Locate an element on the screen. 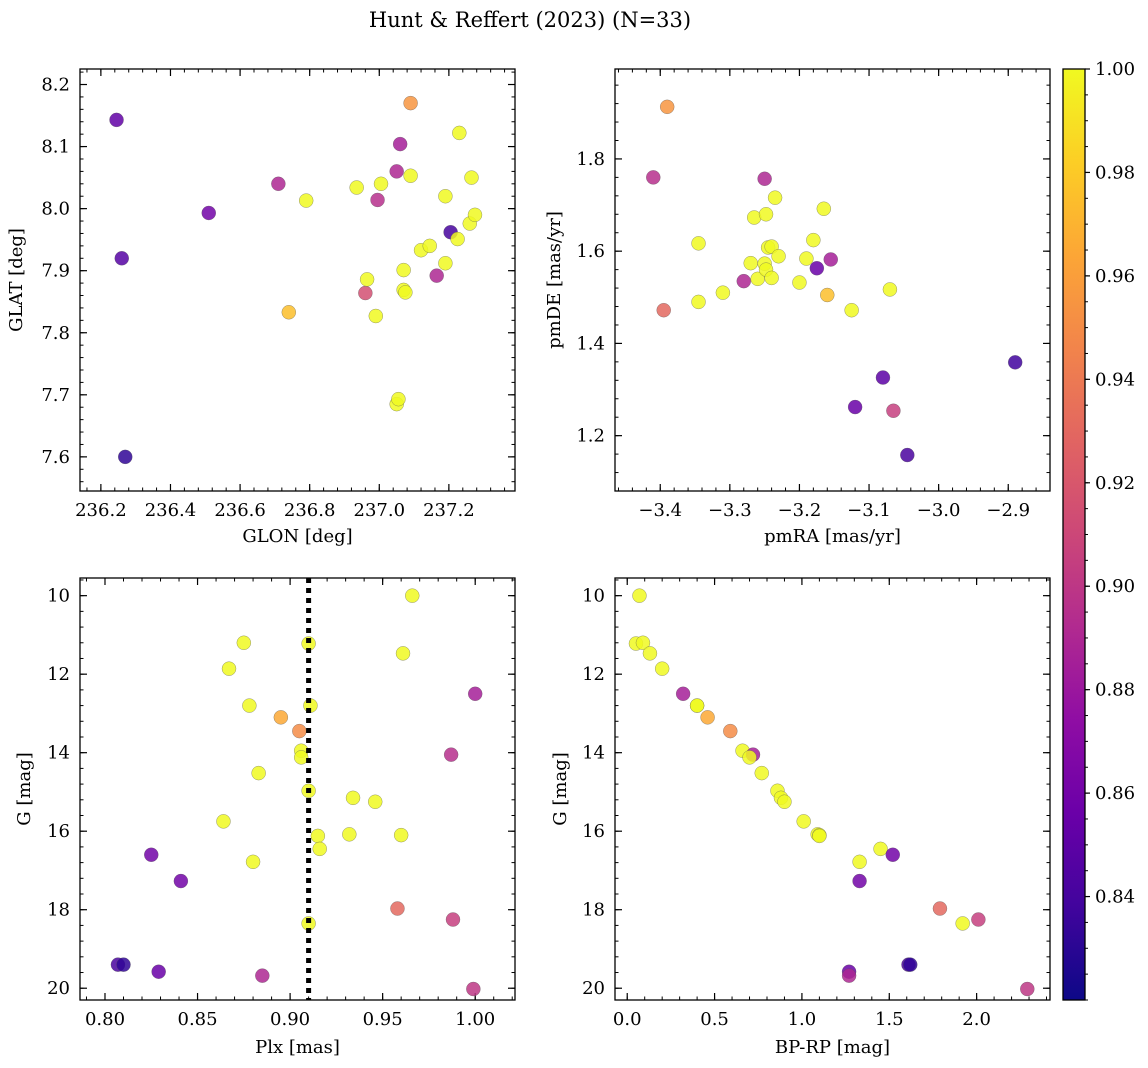 The image size is (1148, 1068). y-tick-label: 1.4 is located at coordinates (590, 343).